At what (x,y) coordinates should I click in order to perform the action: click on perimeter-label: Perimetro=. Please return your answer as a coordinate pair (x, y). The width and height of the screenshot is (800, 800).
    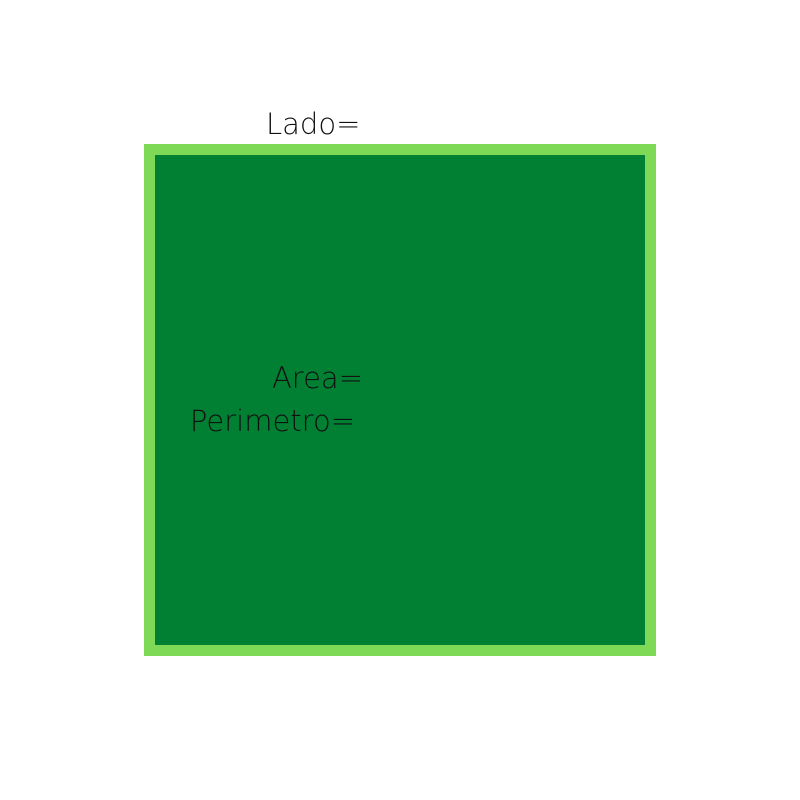
    Looking at the image, I should click on (272, 421).